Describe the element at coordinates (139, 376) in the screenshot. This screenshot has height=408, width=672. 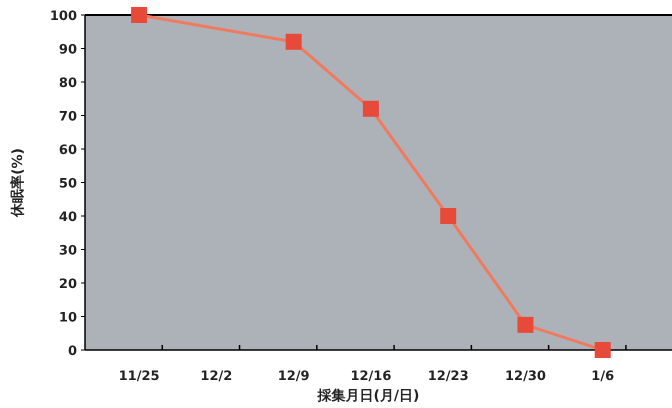
I see `x-tick-label: 11/25` at that location.